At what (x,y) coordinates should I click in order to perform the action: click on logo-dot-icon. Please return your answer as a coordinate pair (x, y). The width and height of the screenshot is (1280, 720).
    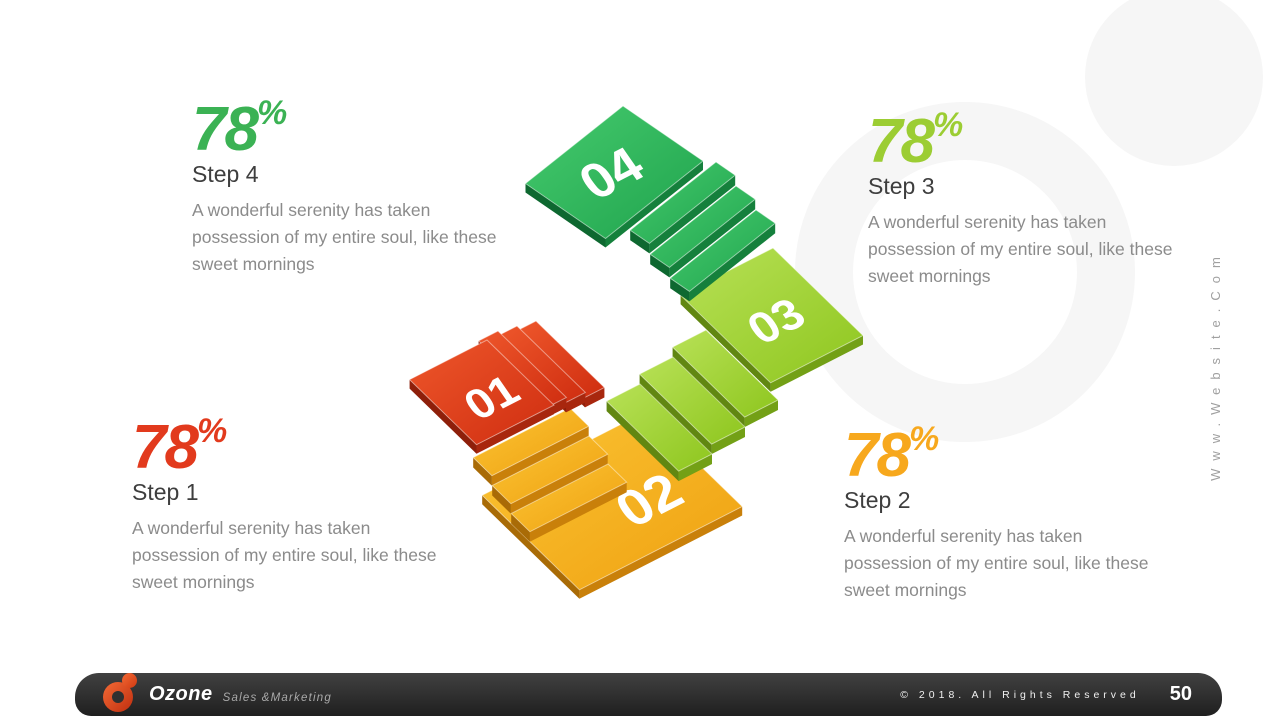
    Looking at the image, I should click on (129, 680).